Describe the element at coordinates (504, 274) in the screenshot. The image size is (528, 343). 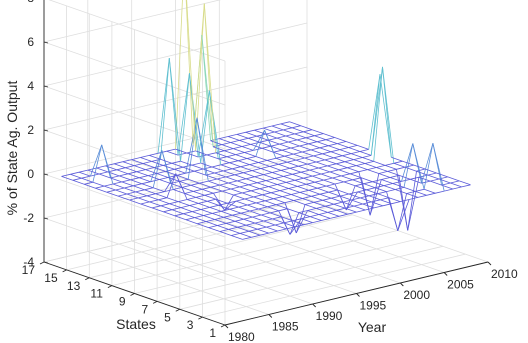
I see `x-tick-label: 2010` at that location.